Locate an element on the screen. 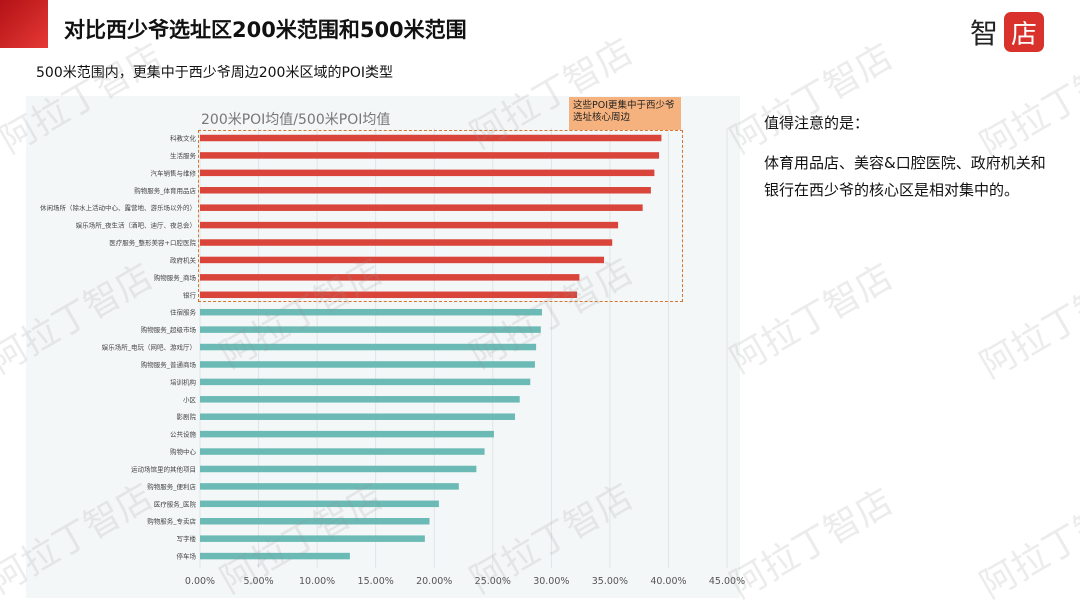 The image size is (1080, 609). category-label: 运动场馆里的其他项目 is located at coordinates (163, 468).